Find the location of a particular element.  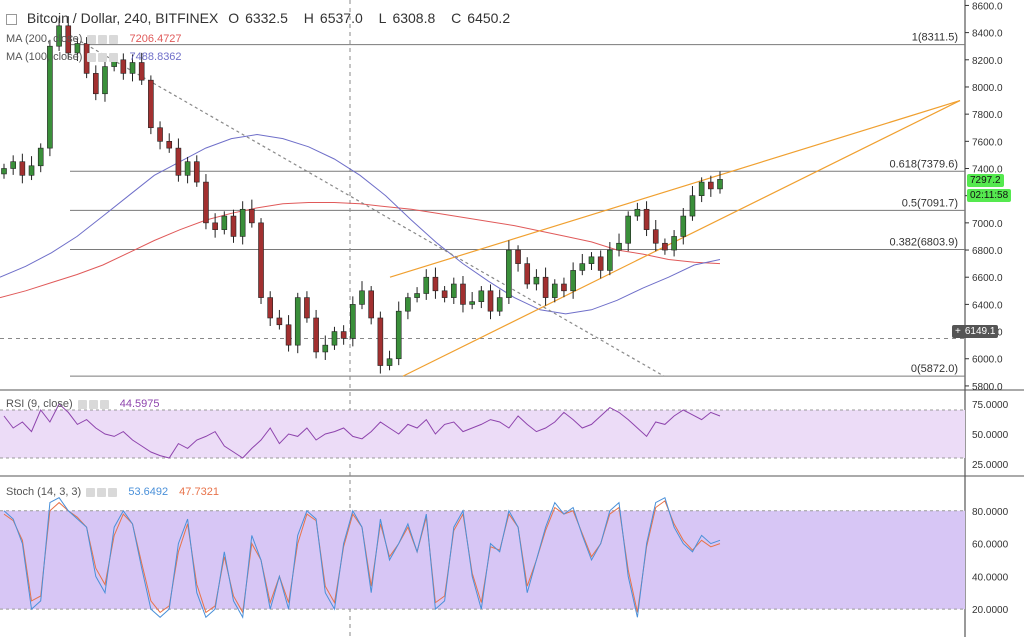

stoch-k-value: 53.6492 is located at coordinates (148, 492).